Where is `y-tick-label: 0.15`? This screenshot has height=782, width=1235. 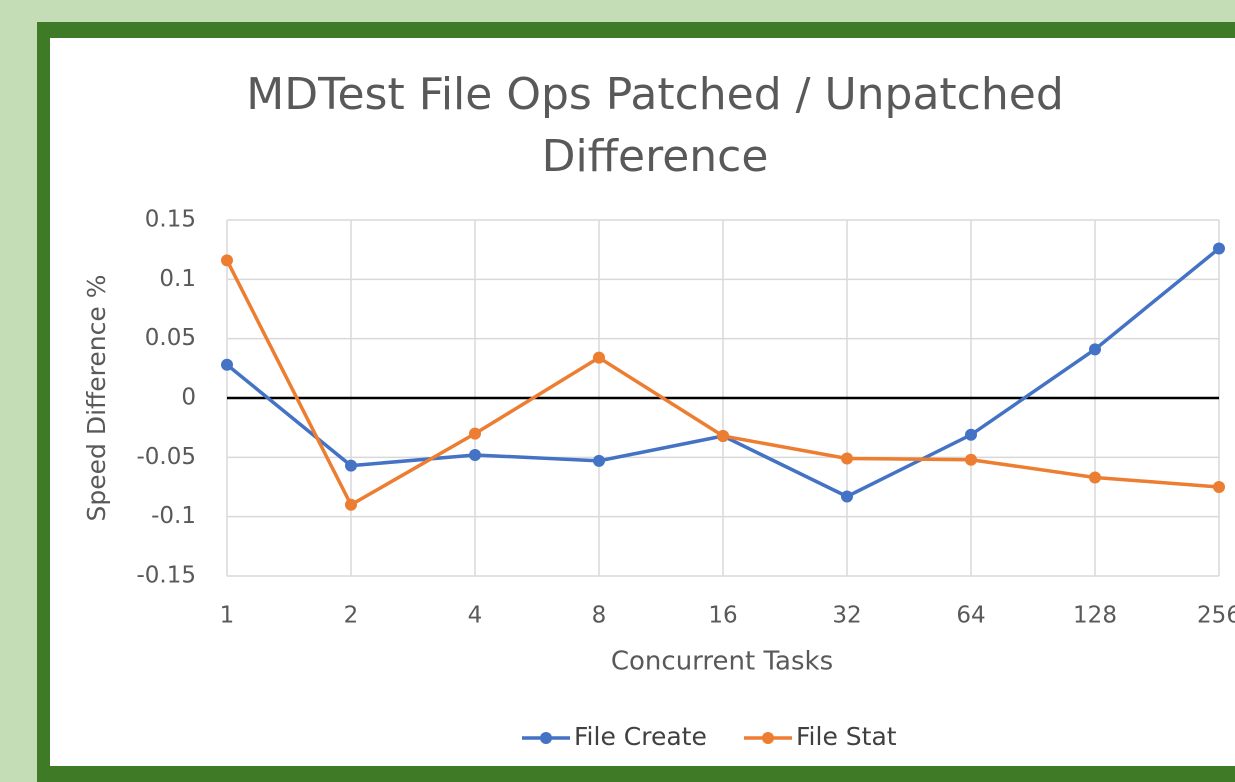 y-tick-label: 0.15 is located at coordinates (170, 220).